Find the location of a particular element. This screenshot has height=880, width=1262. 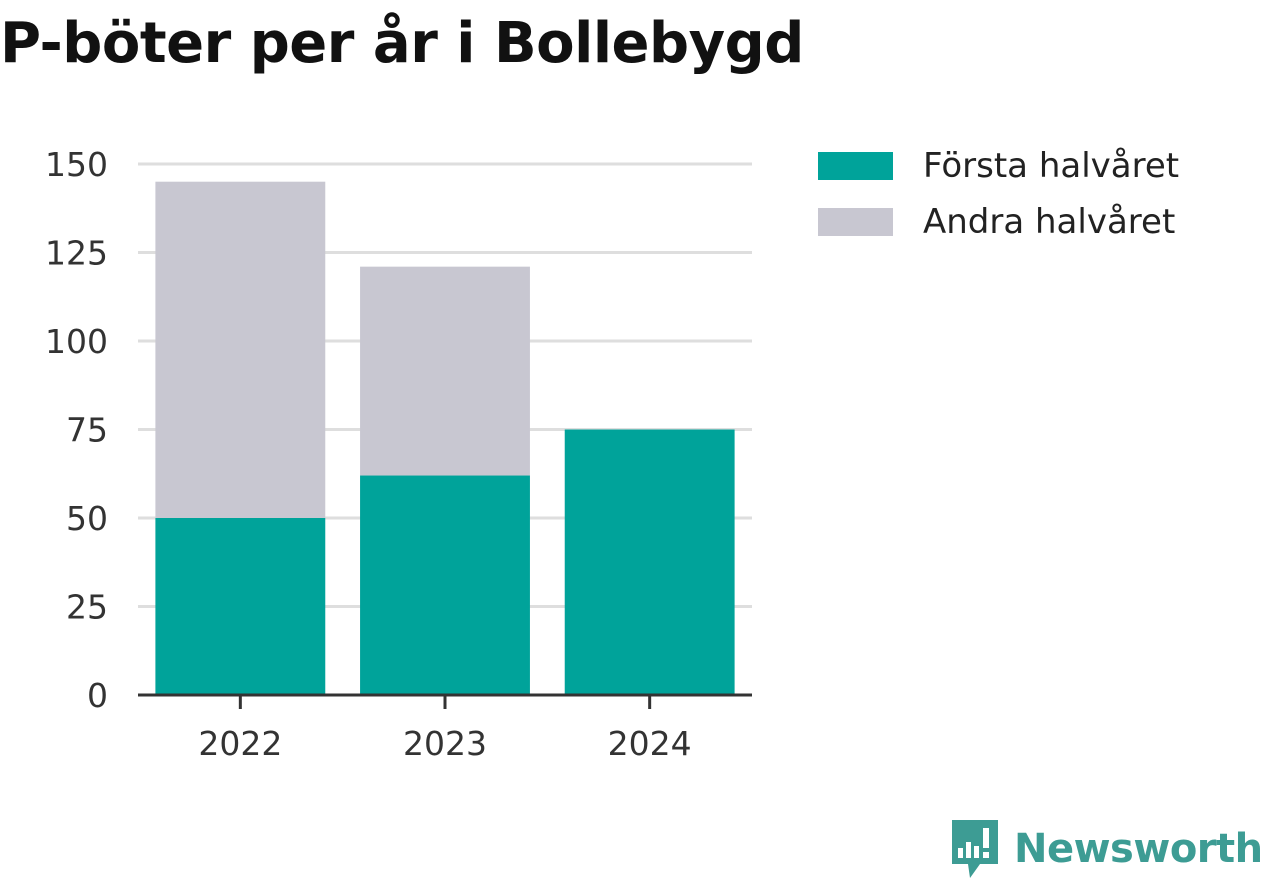

legend-label-first-half: Första halvåret is located at coordinates (1051, 166).